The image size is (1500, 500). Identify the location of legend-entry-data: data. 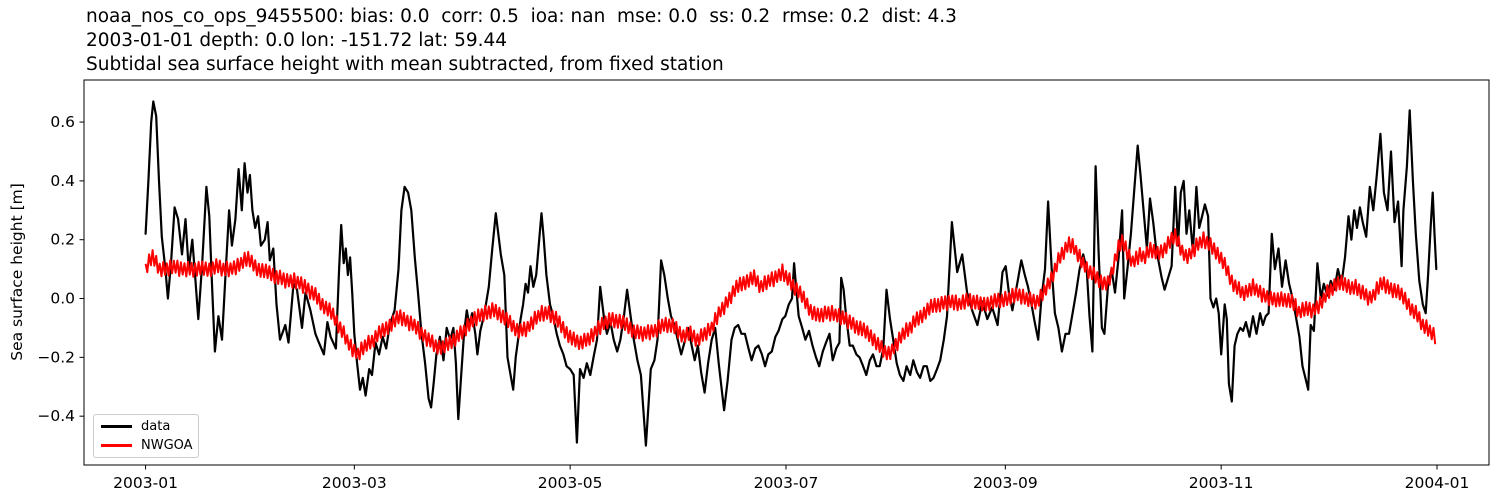
(146, 426).